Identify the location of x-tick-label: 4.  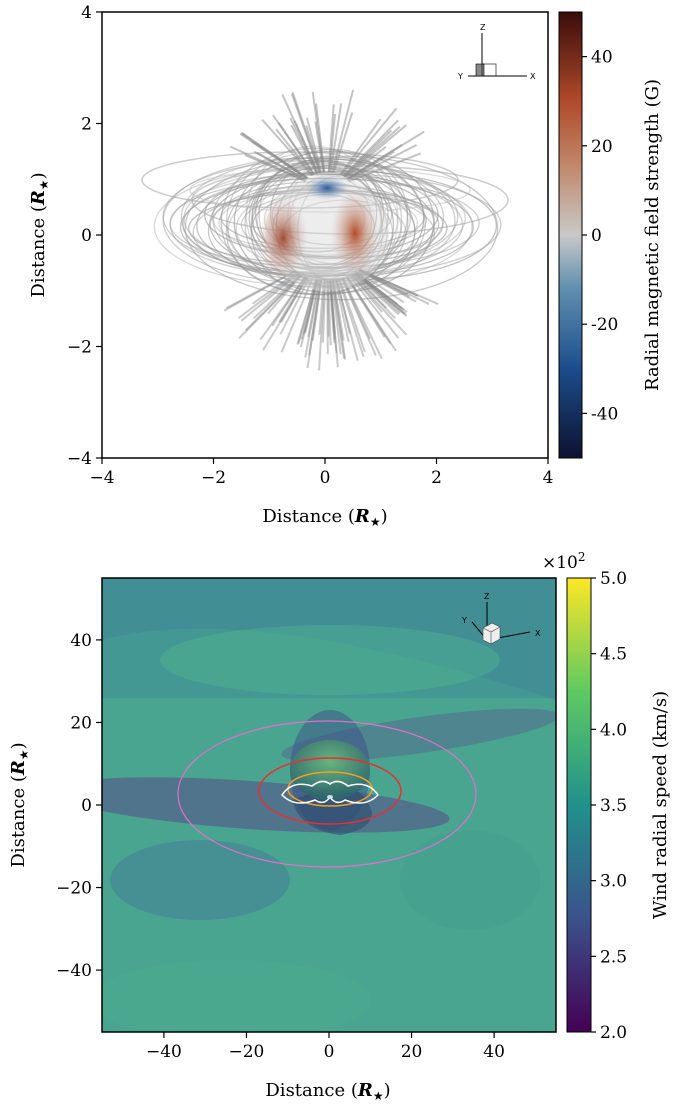
(548, 478).